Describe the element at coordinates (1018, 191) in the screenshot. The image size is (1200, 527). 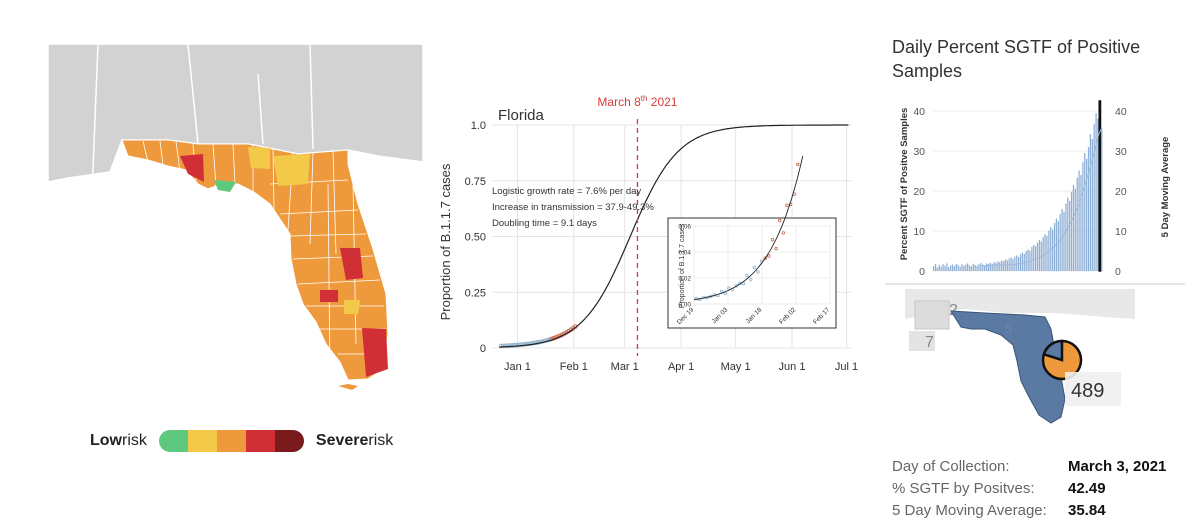
I see `sgtf-grid` at that location.